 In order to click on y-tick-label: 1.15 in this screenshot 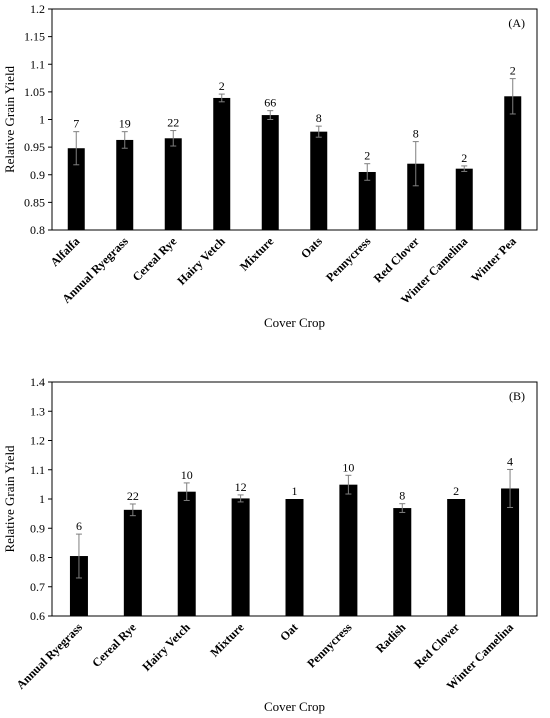, I will do `click(34, 37)`.